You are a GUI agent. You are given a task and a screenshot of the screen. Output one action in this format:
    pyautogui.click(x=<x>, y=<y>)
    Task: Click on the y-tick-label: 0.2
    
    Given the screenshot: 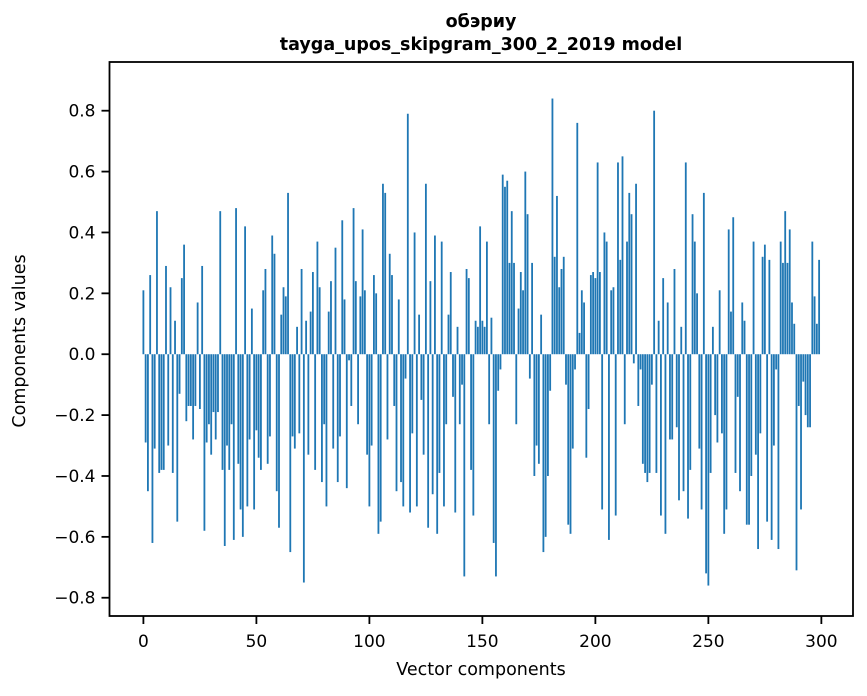 What is the action you would take?
    pyautogui.click(x=81, y=294)
    